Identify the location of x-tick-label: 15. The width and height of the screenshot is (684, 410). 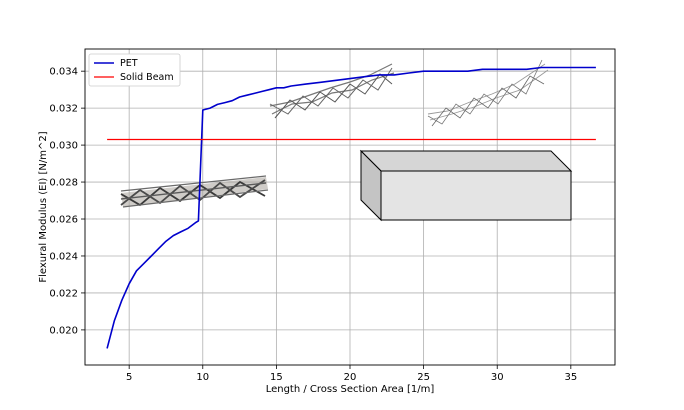
(276, 377).